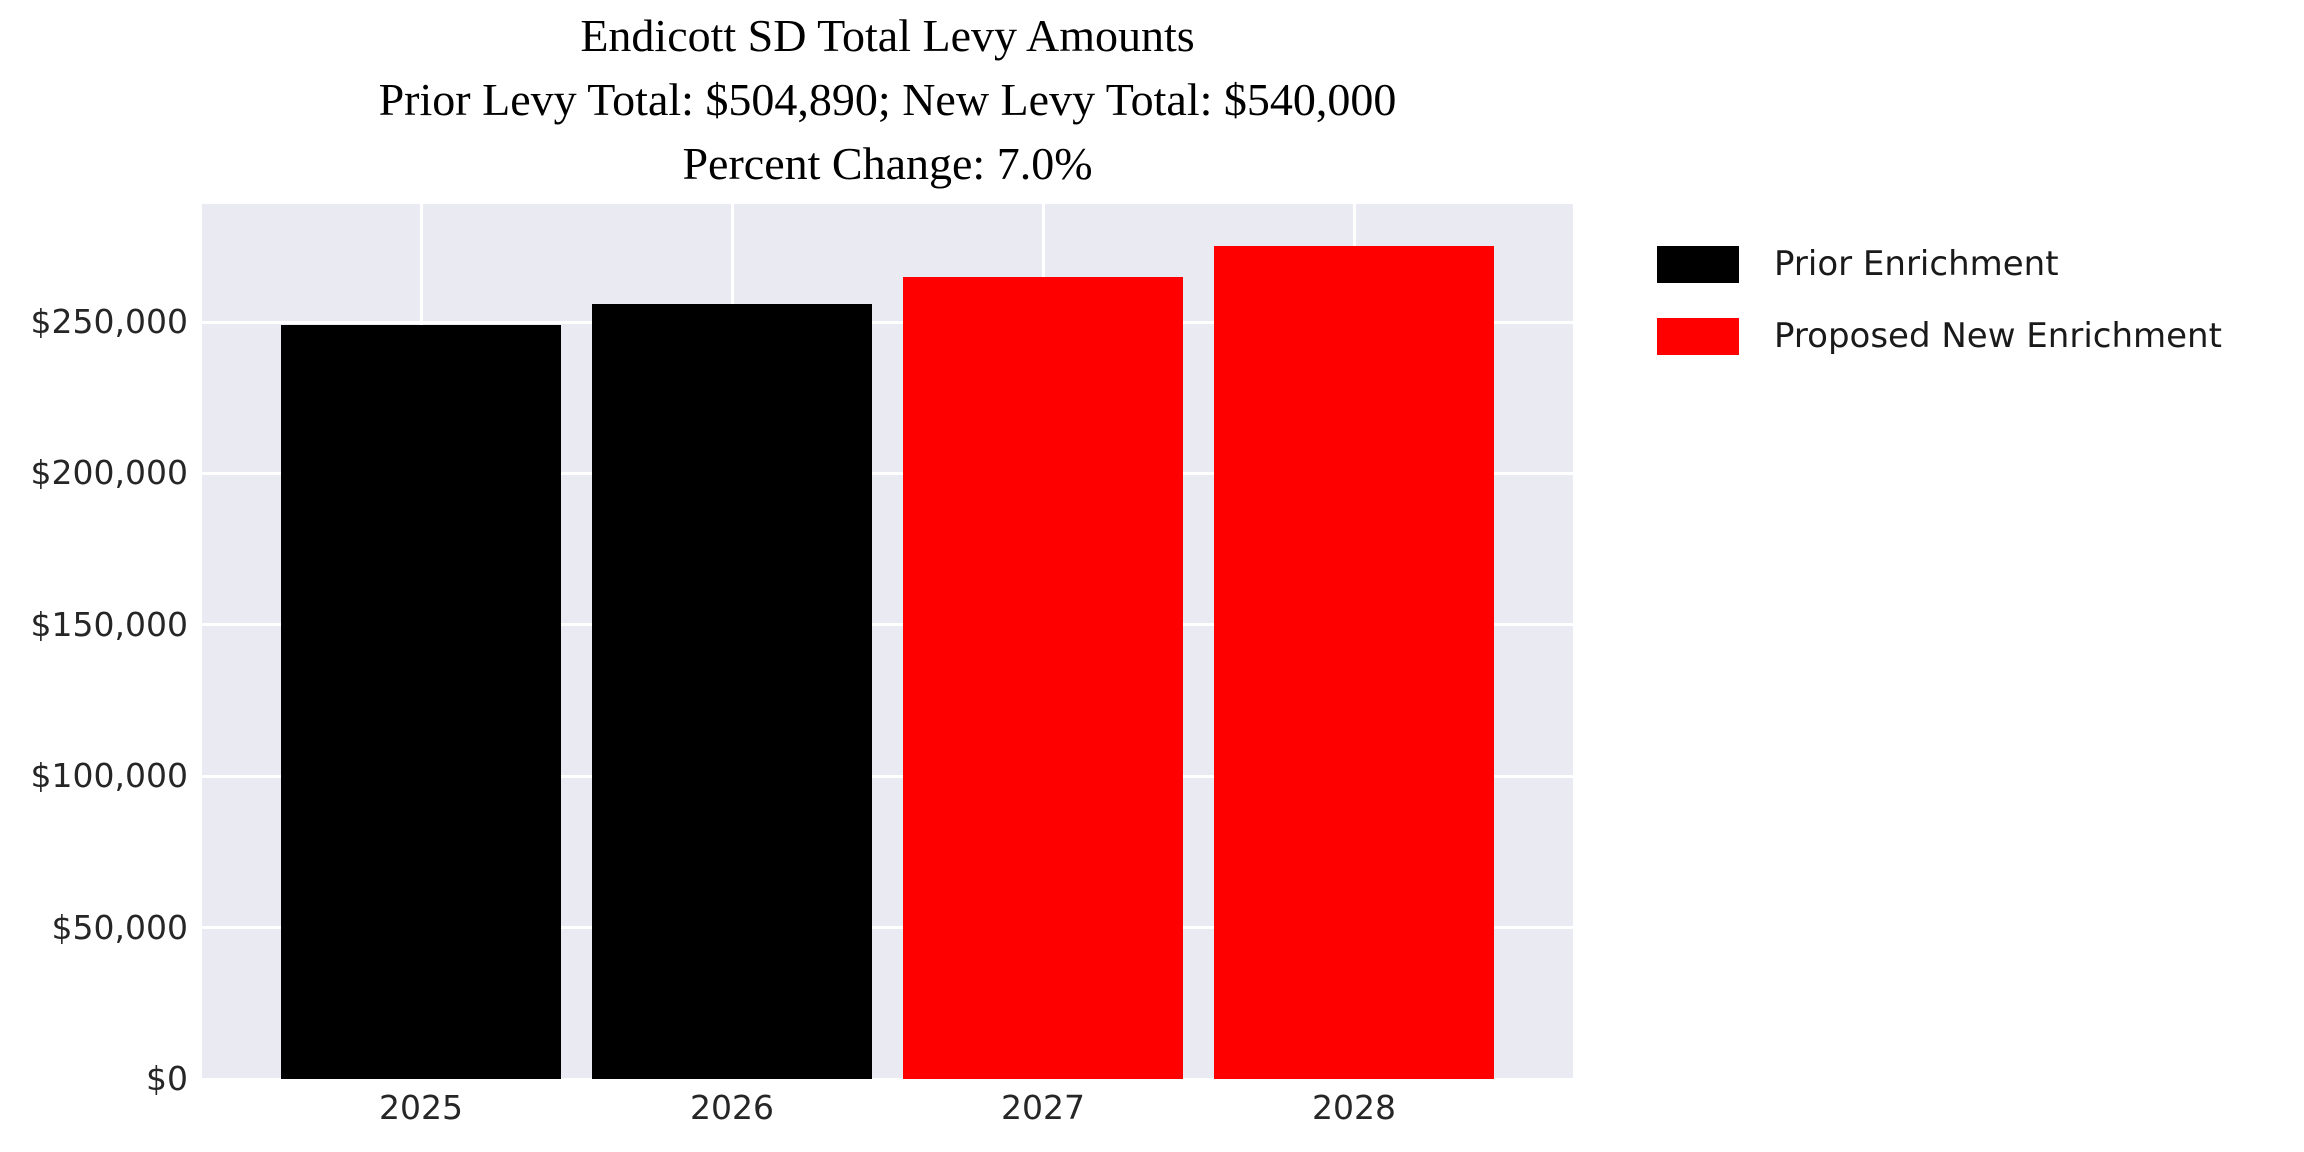  What do you see at coordinates (887, 35) in the screenshot?
I see `chart-title-line-1: Endicott SD Total Levy Amounts` at bounding box center [887, 35].